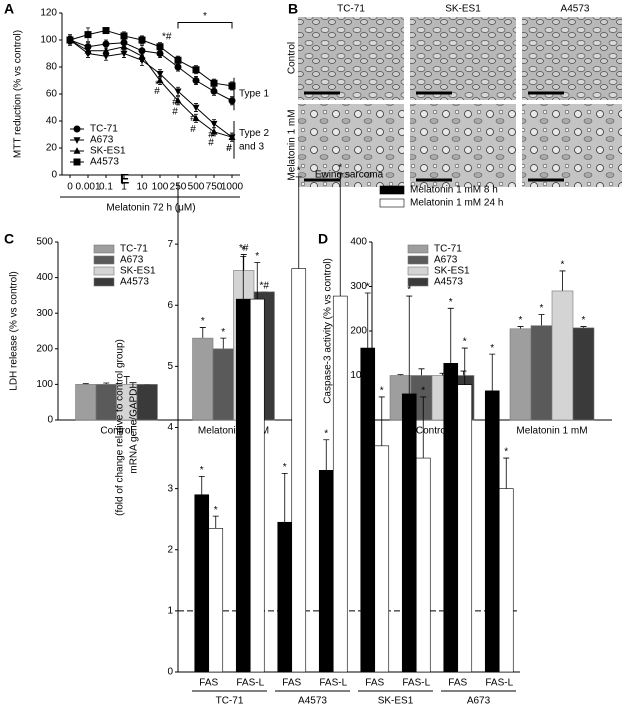 This screenshot has width=628, height=709. I want to click on panel-letter: E, so click(124, 179).